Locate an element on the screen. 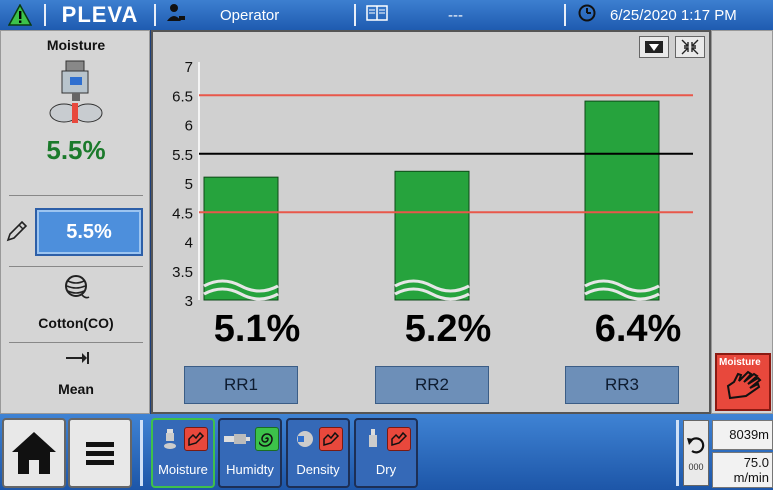  moisture-alarm-button: Moisture is located at coordinates (743, 382).